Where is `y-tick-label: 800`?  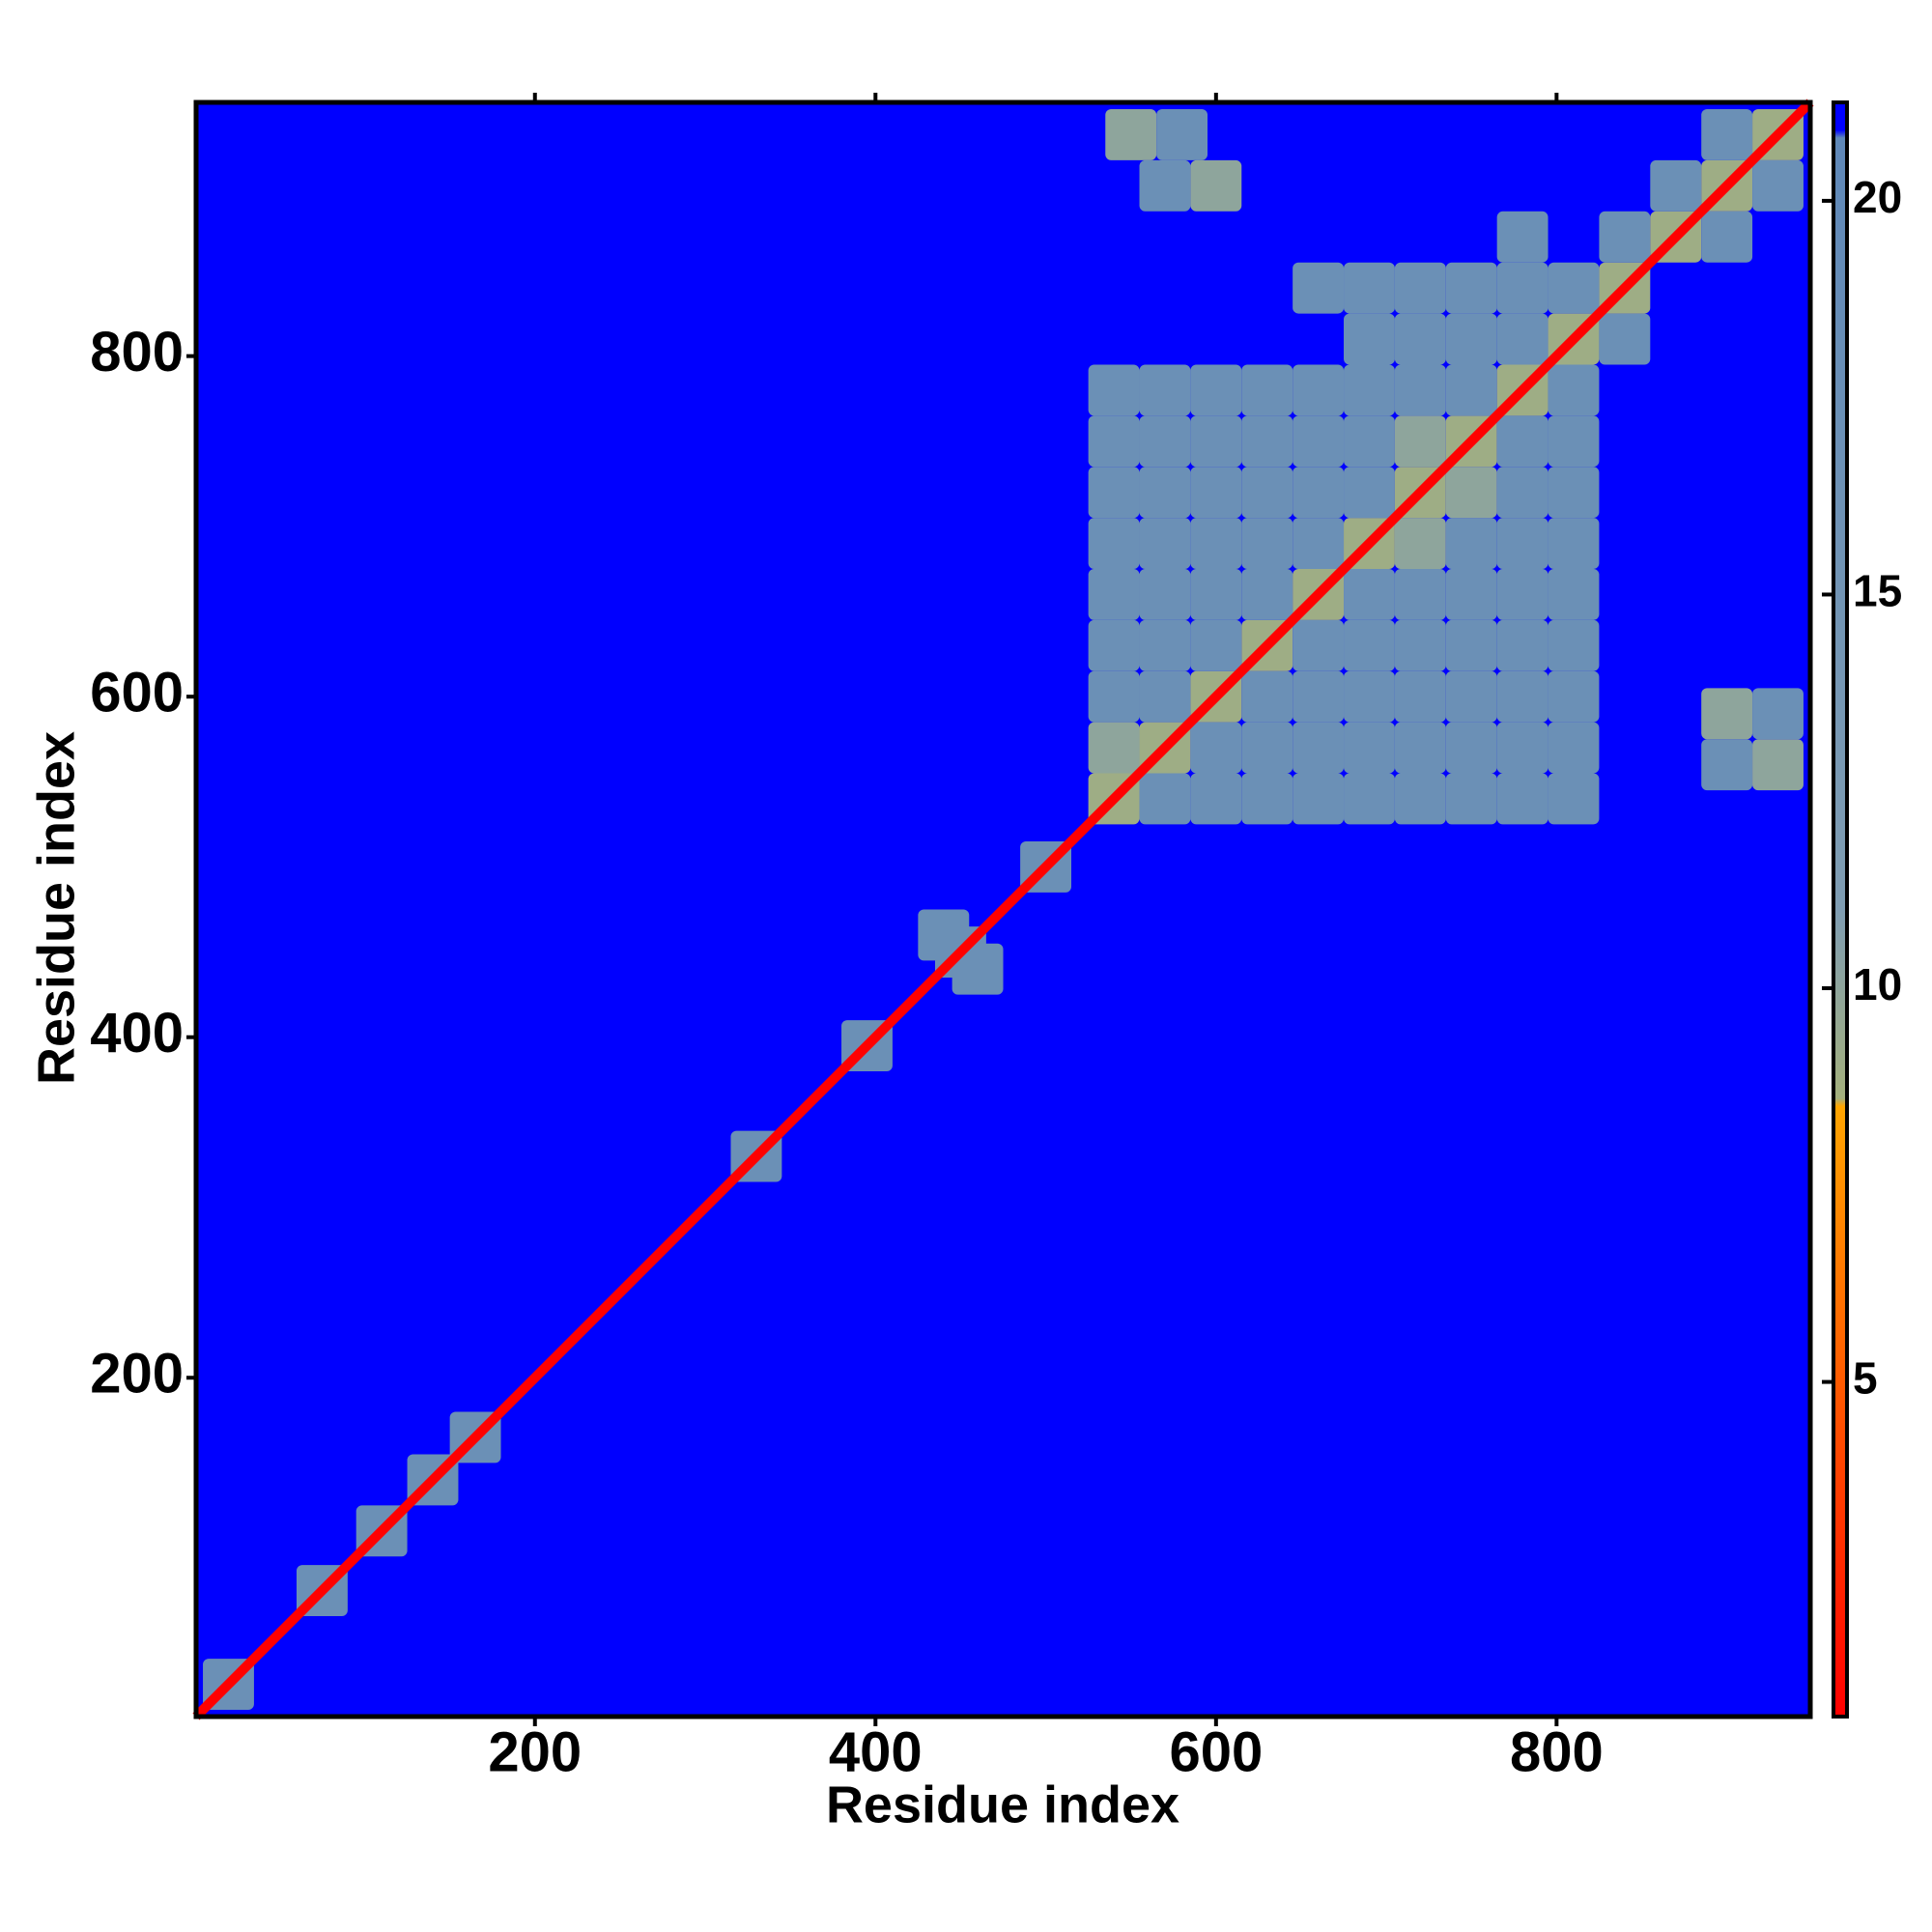 y-tick-label: 800 is located at coordinates (137, 352).